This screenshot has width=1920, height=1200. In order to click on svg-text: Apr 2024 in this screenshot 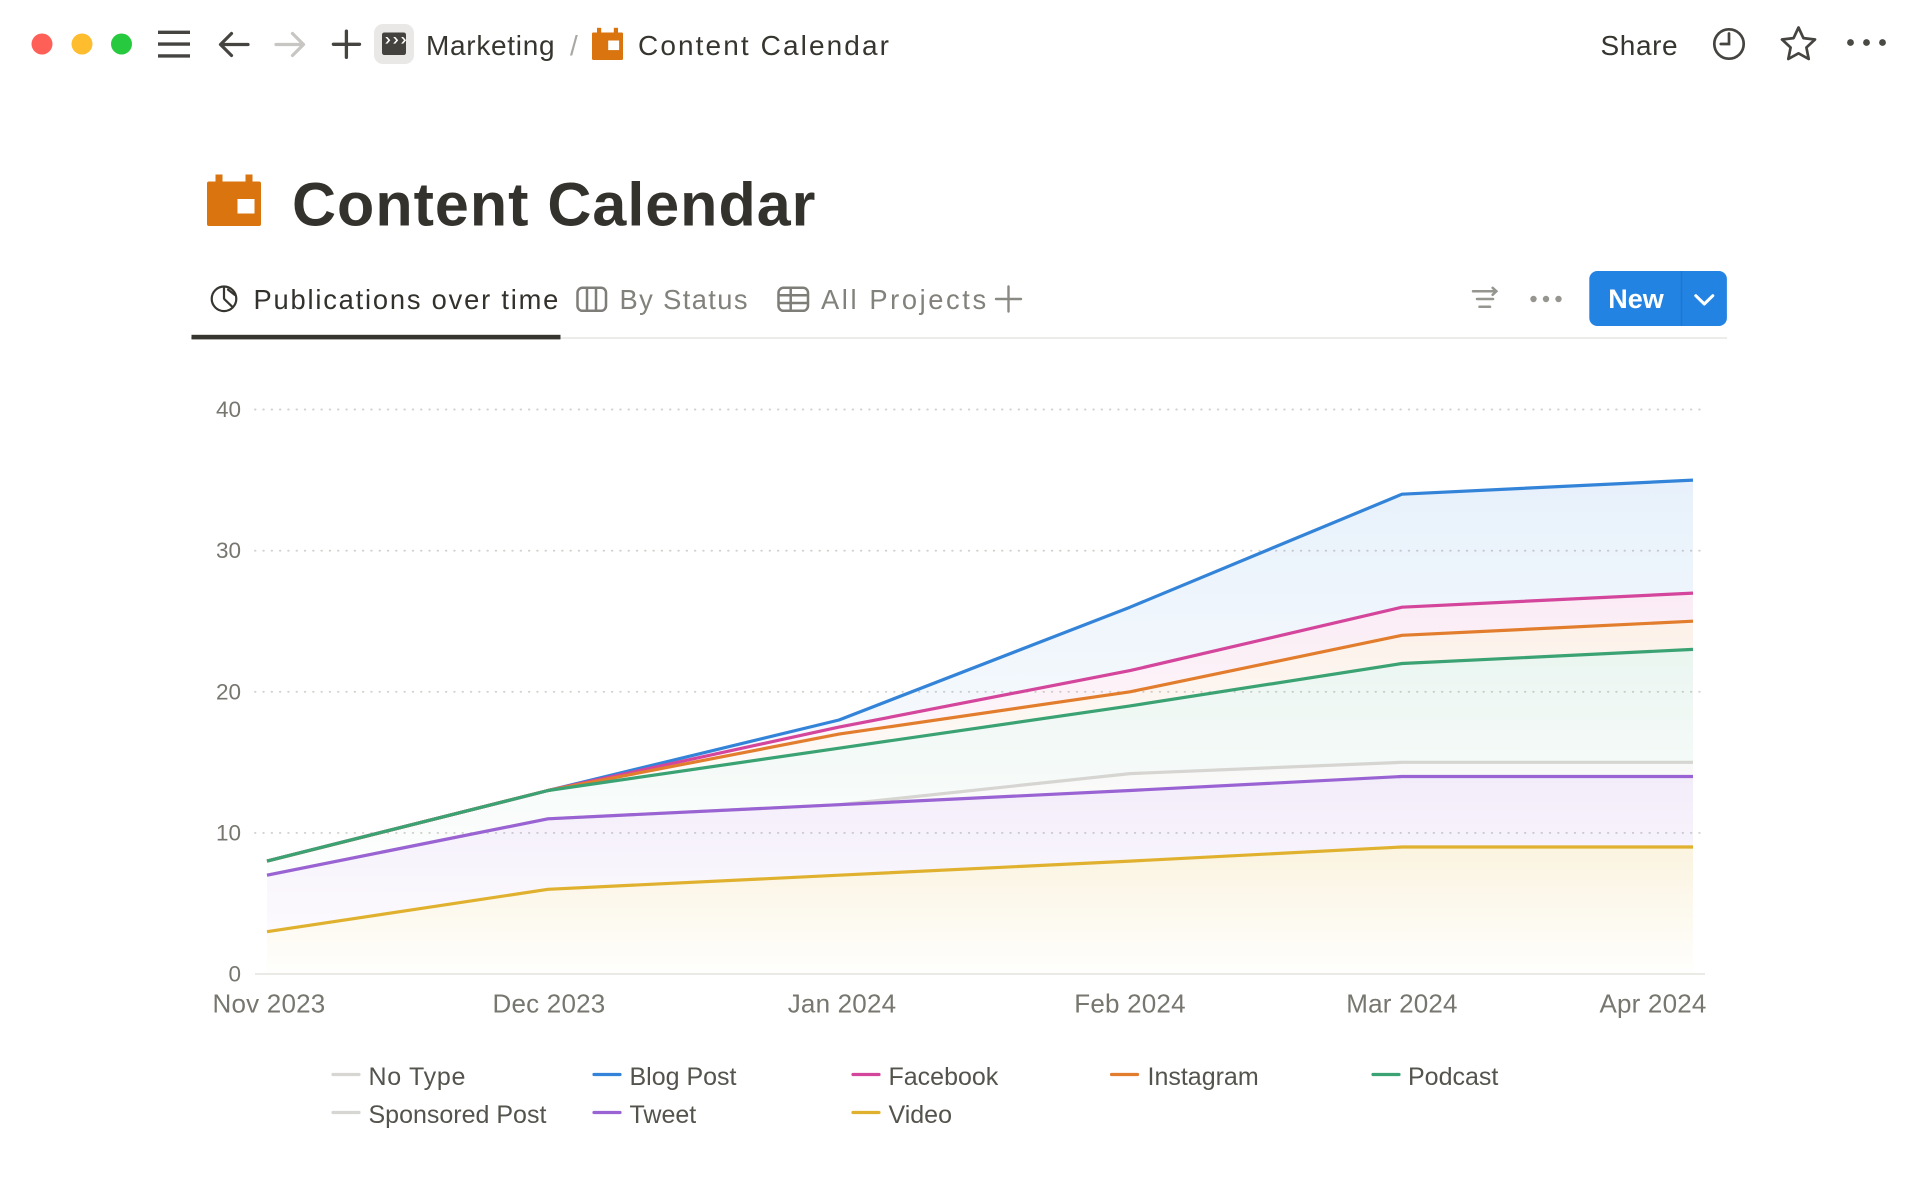, I will do `click(1652, 1004)`.